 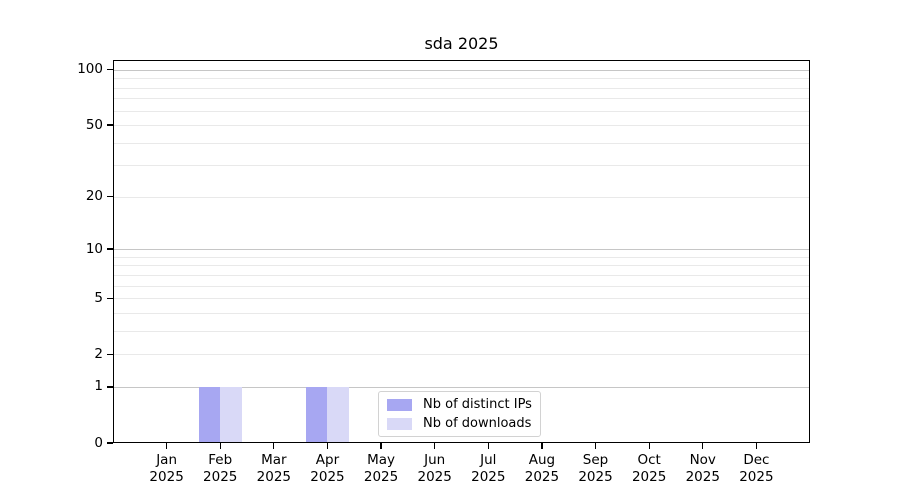 What do you see at coordinates (94, 124) in the screenshot?
I see `y-tick-label: 50` at bounding box center [94, 124].